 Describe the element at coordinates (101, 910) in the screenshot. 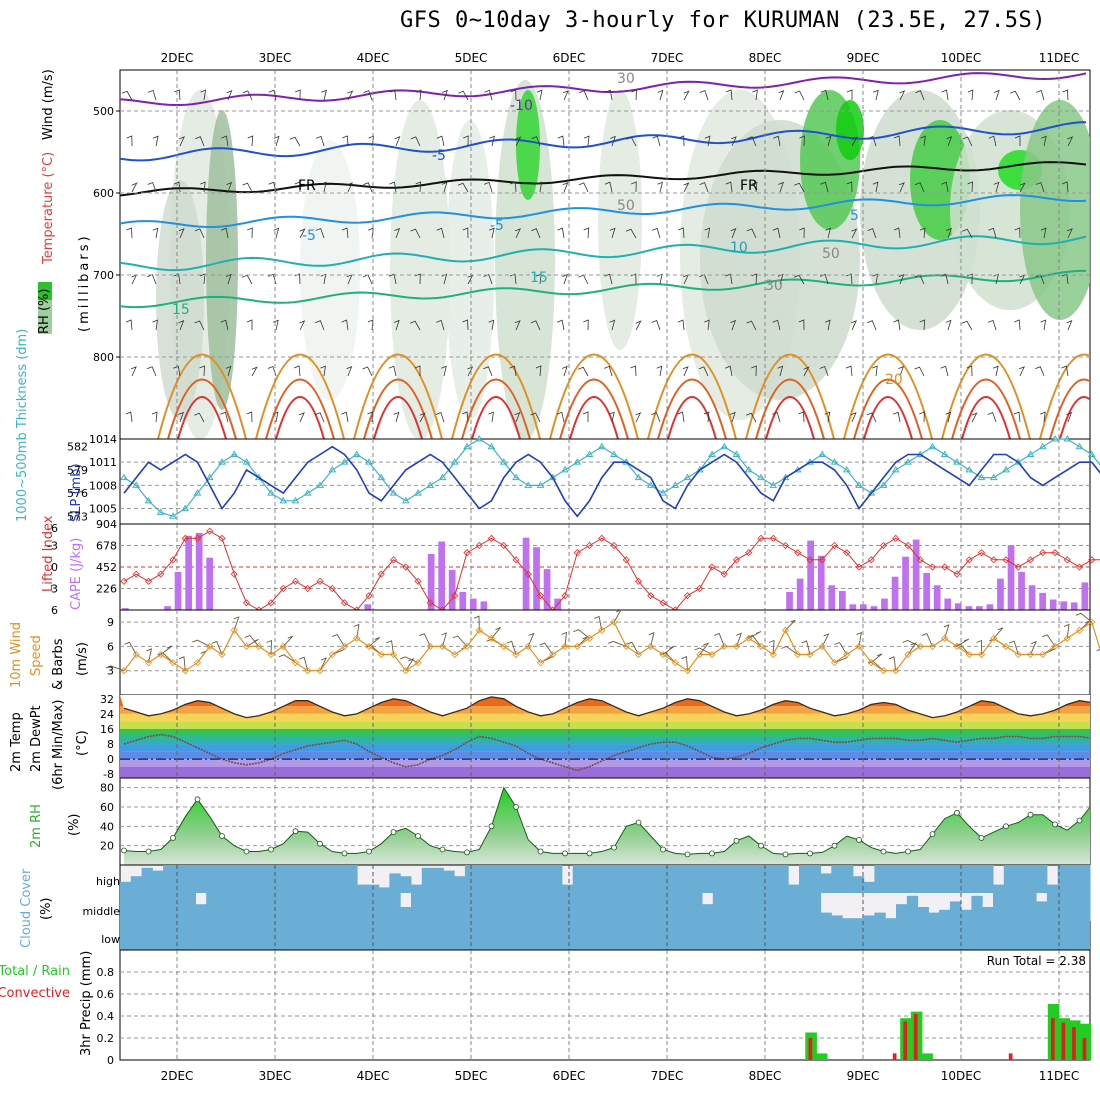

I see `cloud-levels: high middle low` at that location.